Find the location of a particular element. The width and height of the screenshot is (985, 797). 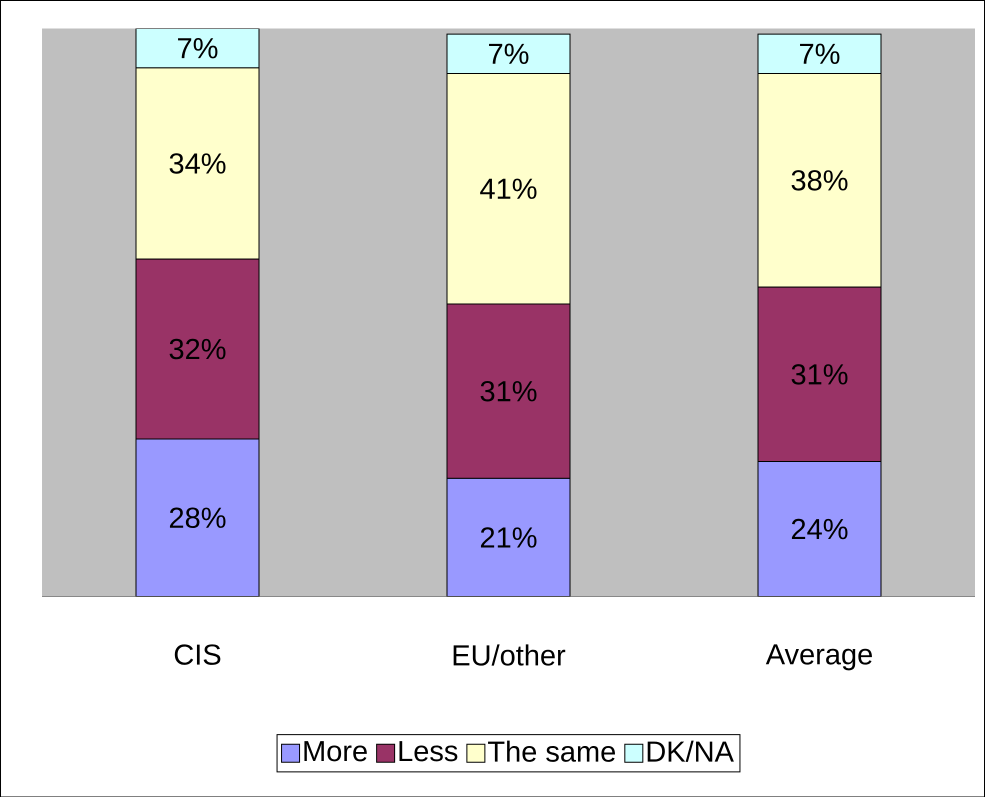

data-label: 21% is located at coordinates (508, 537).